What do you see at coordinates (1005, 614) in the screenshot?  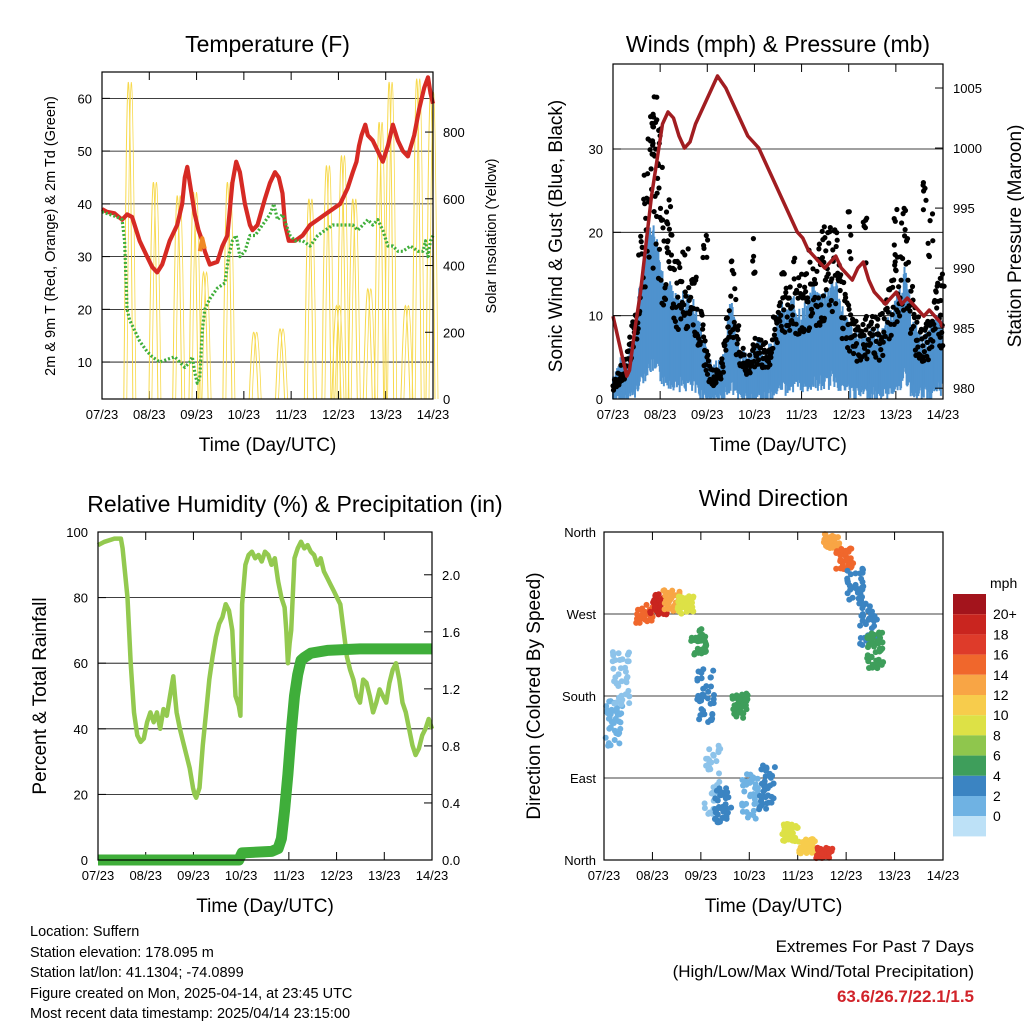 I see `legend-label: 20+` at bounding box center [1005, 614].